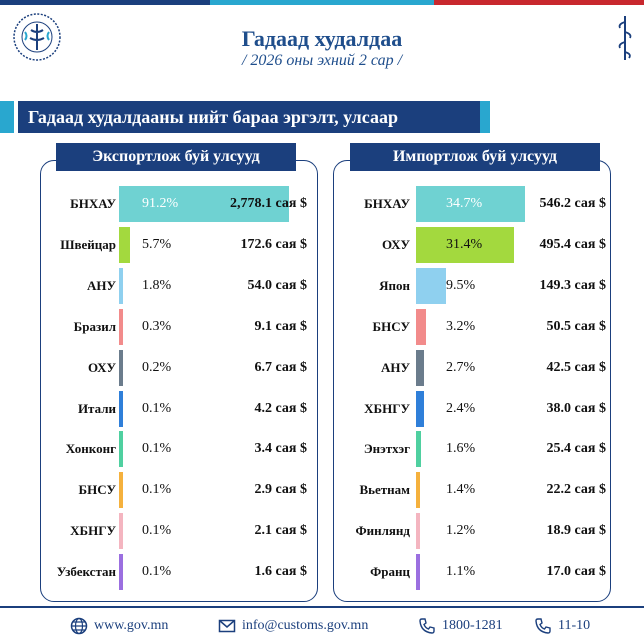 The image size is (644, 640). I want to click on footer-email: info@customs.gov.mn, so click(303, 626).